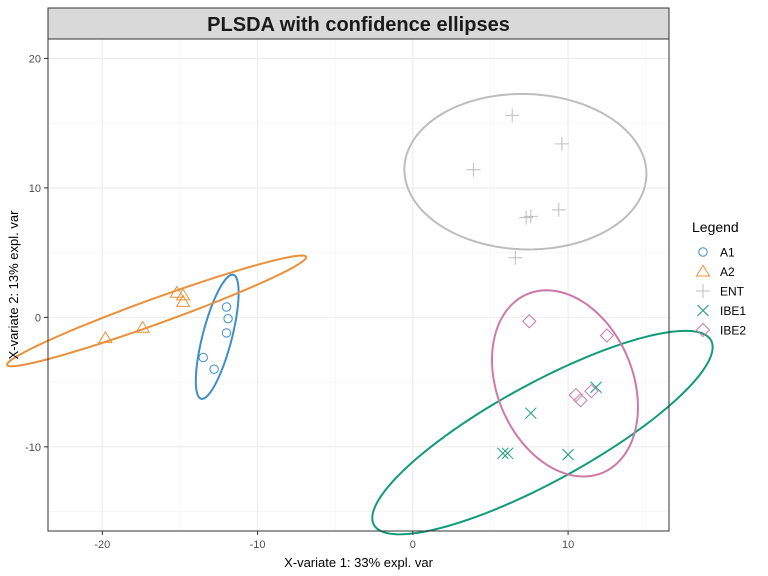 This screenshot has width=768, height=576. What do you see at coordinates (413, 545) in the screenshot?
I see `x-tick-label: 0` at bounding box center [413, 545].